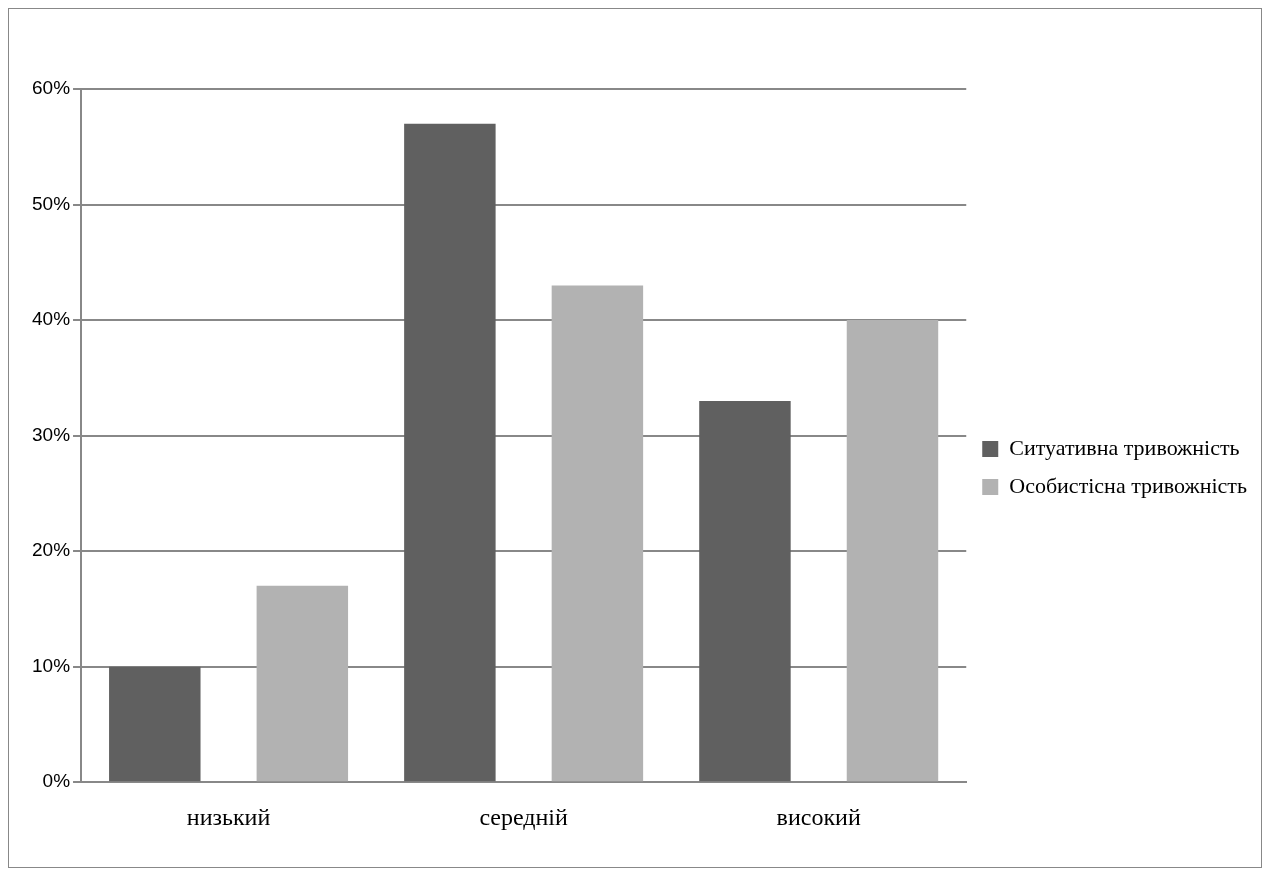  Describe the element at coordinates (228, 816) in the screenshot. I see `x-tick-label: низький` at that location.